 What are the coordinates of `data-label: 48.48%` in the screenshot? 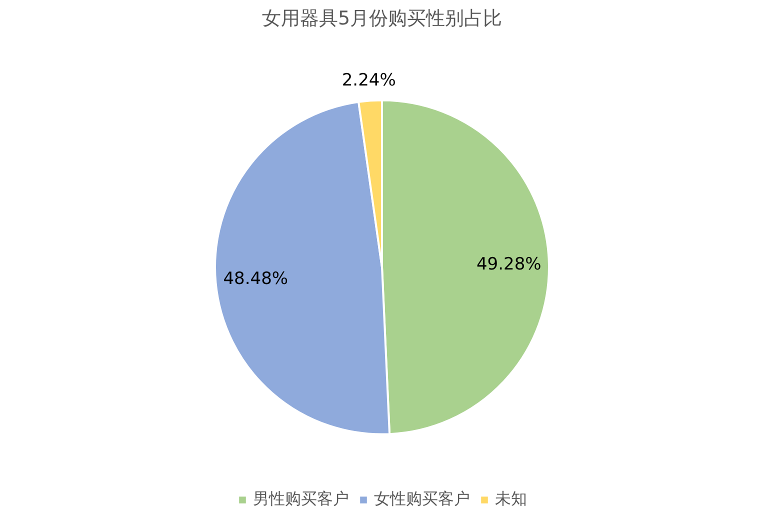 It's located at (255, 279).